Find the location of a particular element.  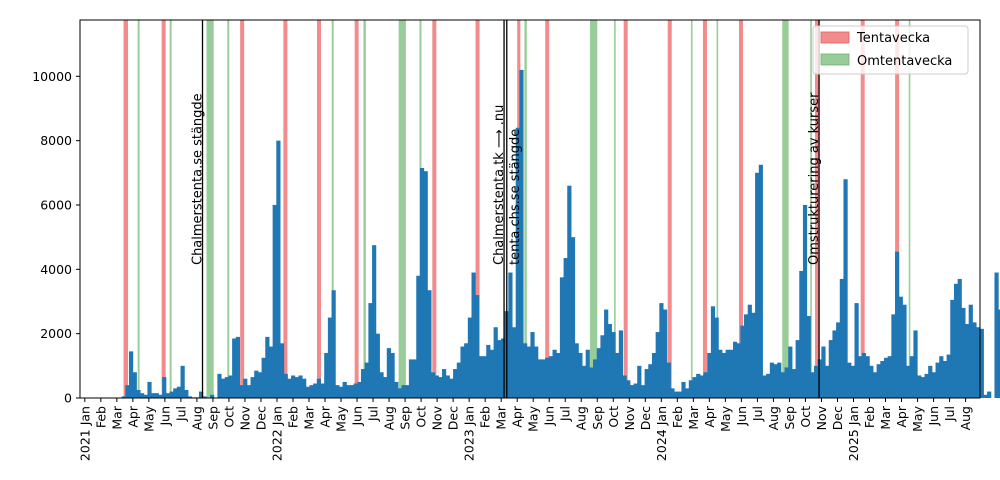

x-tick-label-19: Aug is located at coordinates (389, 418).